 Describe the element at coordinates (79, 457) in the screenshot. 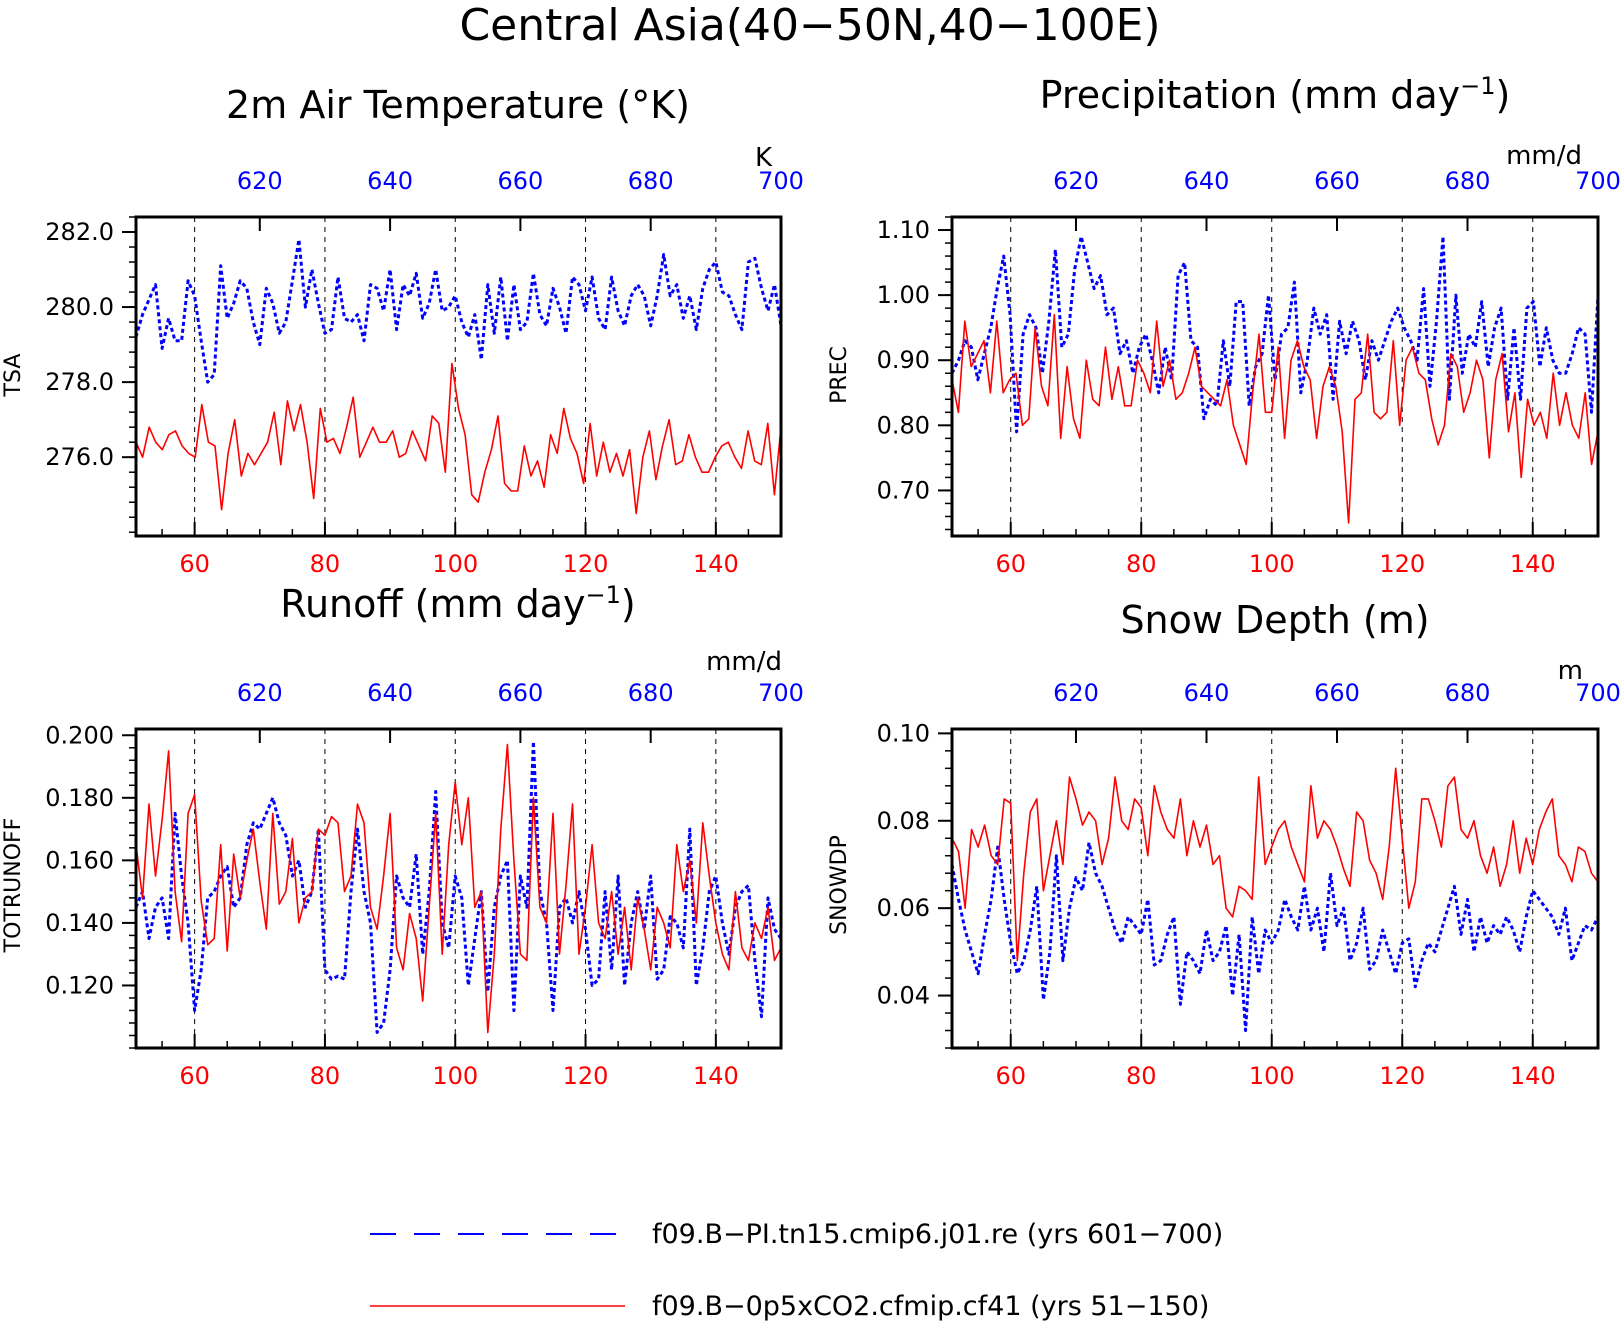

I see `y-tick-label: 276.0` at that location.